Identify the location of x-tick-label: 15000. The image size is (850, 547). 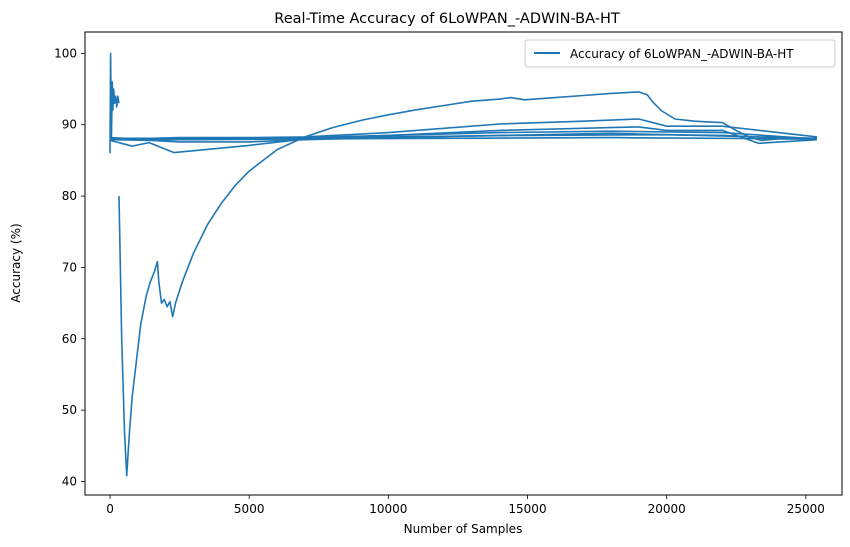
(527, 509).